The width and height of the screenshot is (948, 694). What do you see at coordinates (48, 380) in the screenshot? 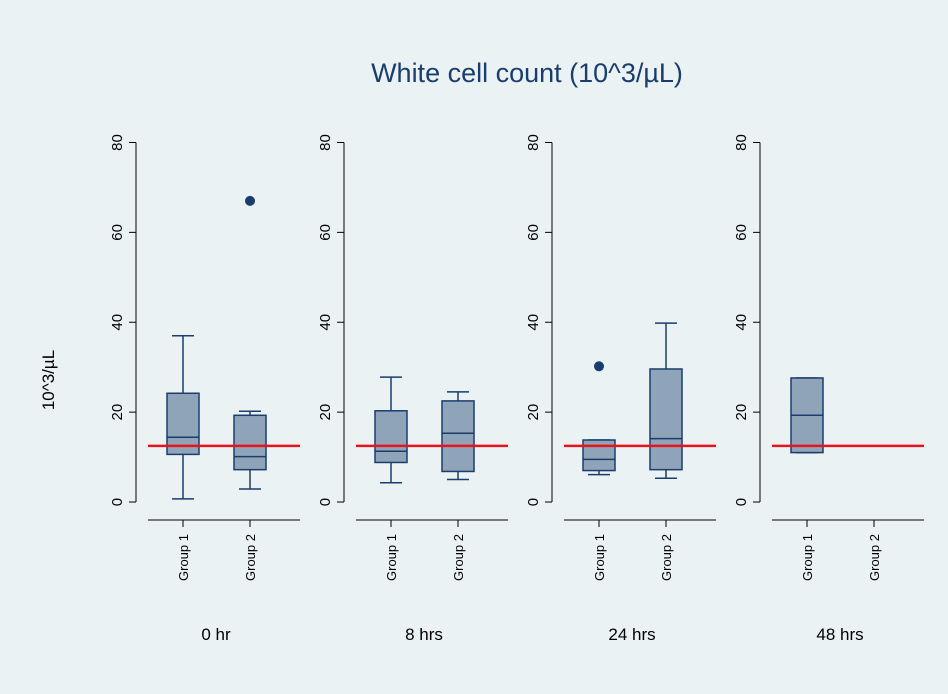
I see `y-axis-label: 10^3/µL` at bounding box center [48, 380].